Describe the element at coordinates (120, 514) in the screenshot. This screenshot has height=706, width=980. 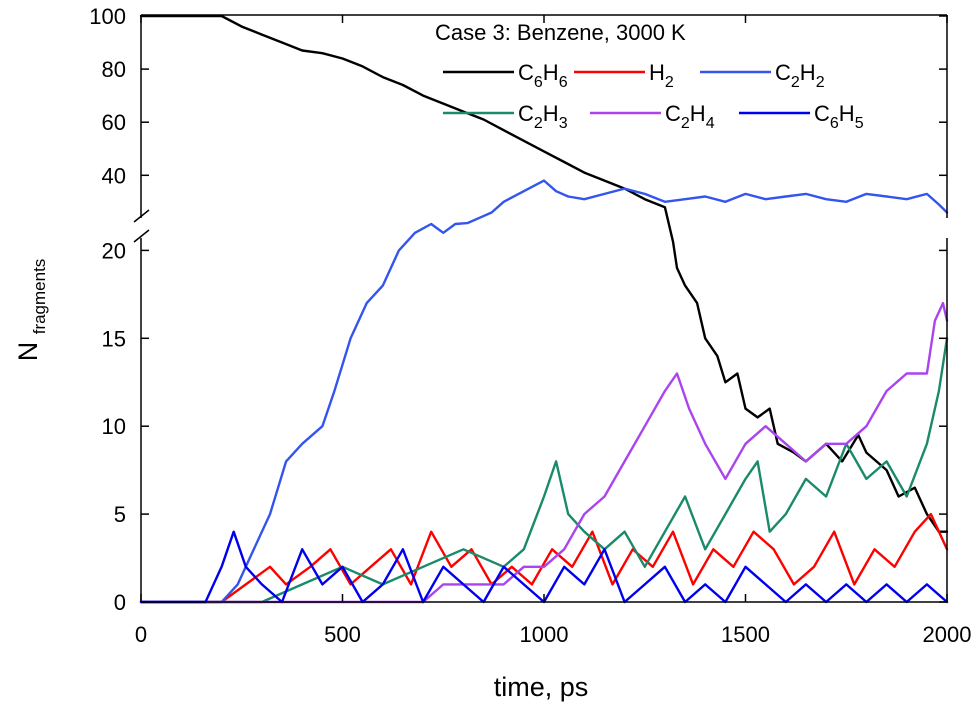
I see `y-tick-label: 5` at that location.